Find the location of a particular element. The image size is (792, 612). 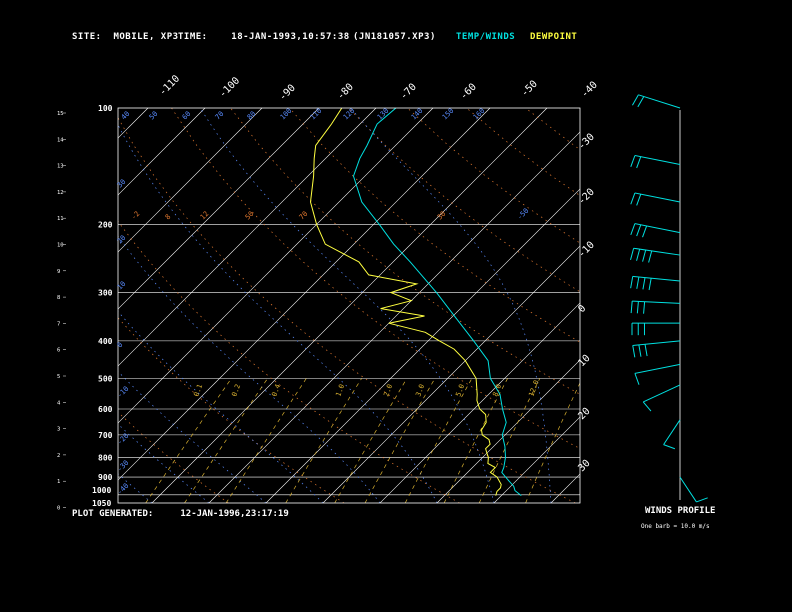

height-label: 5 is located at coordinates (58, 377).